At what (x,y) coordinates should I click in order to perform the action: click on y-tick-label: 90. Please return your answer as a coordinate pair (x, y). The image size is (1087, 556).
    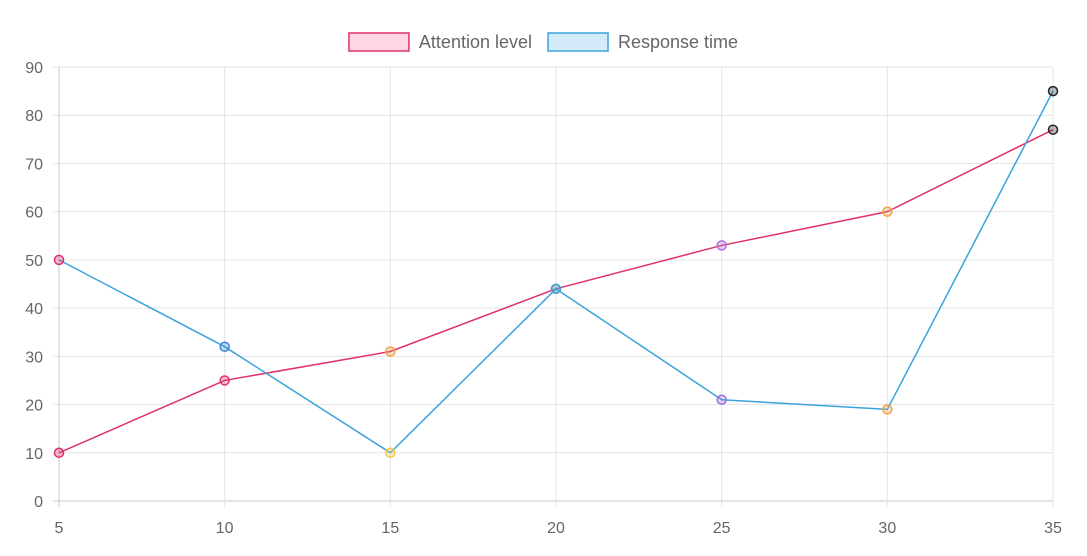
    Looking at the image, I should click on (34, 68).